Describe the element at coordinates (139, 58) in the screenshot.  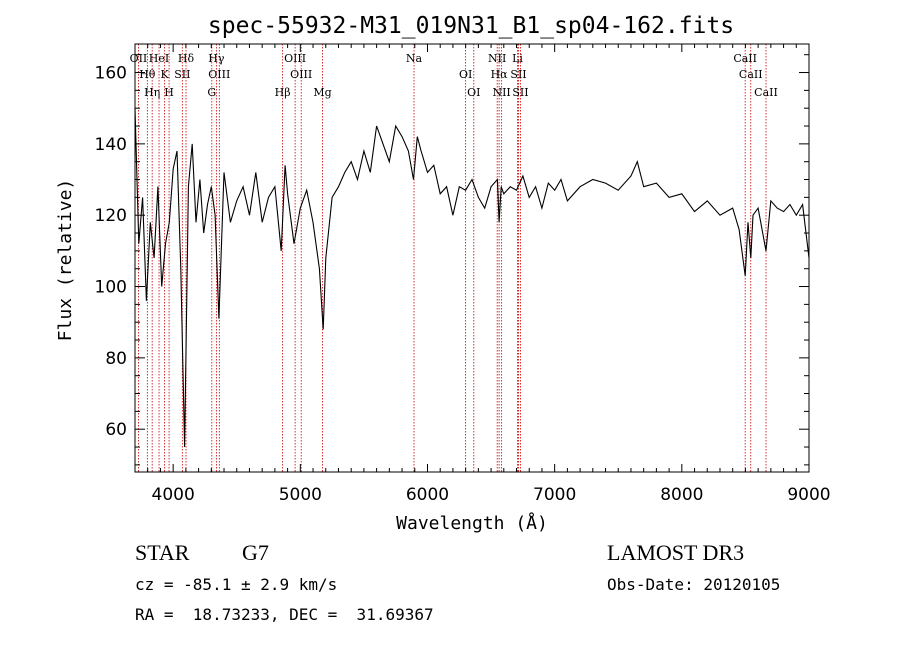
I see `line-label-0: OII` at that location.